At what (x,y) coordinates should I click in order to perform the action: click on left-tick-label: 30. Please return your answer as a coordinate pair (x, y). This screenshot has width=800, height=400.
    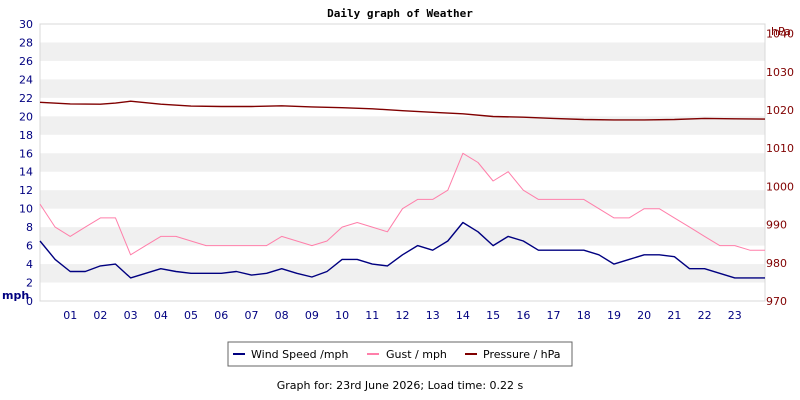
    Looking at the image, I should click on (26, 24).